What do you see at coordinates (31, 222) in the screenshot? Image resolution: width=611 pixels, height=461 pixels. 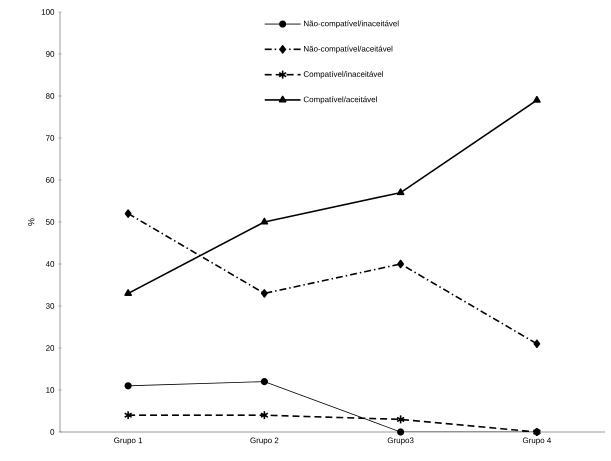 I see `y-axis-title: %` at bounding box center [31, 222].